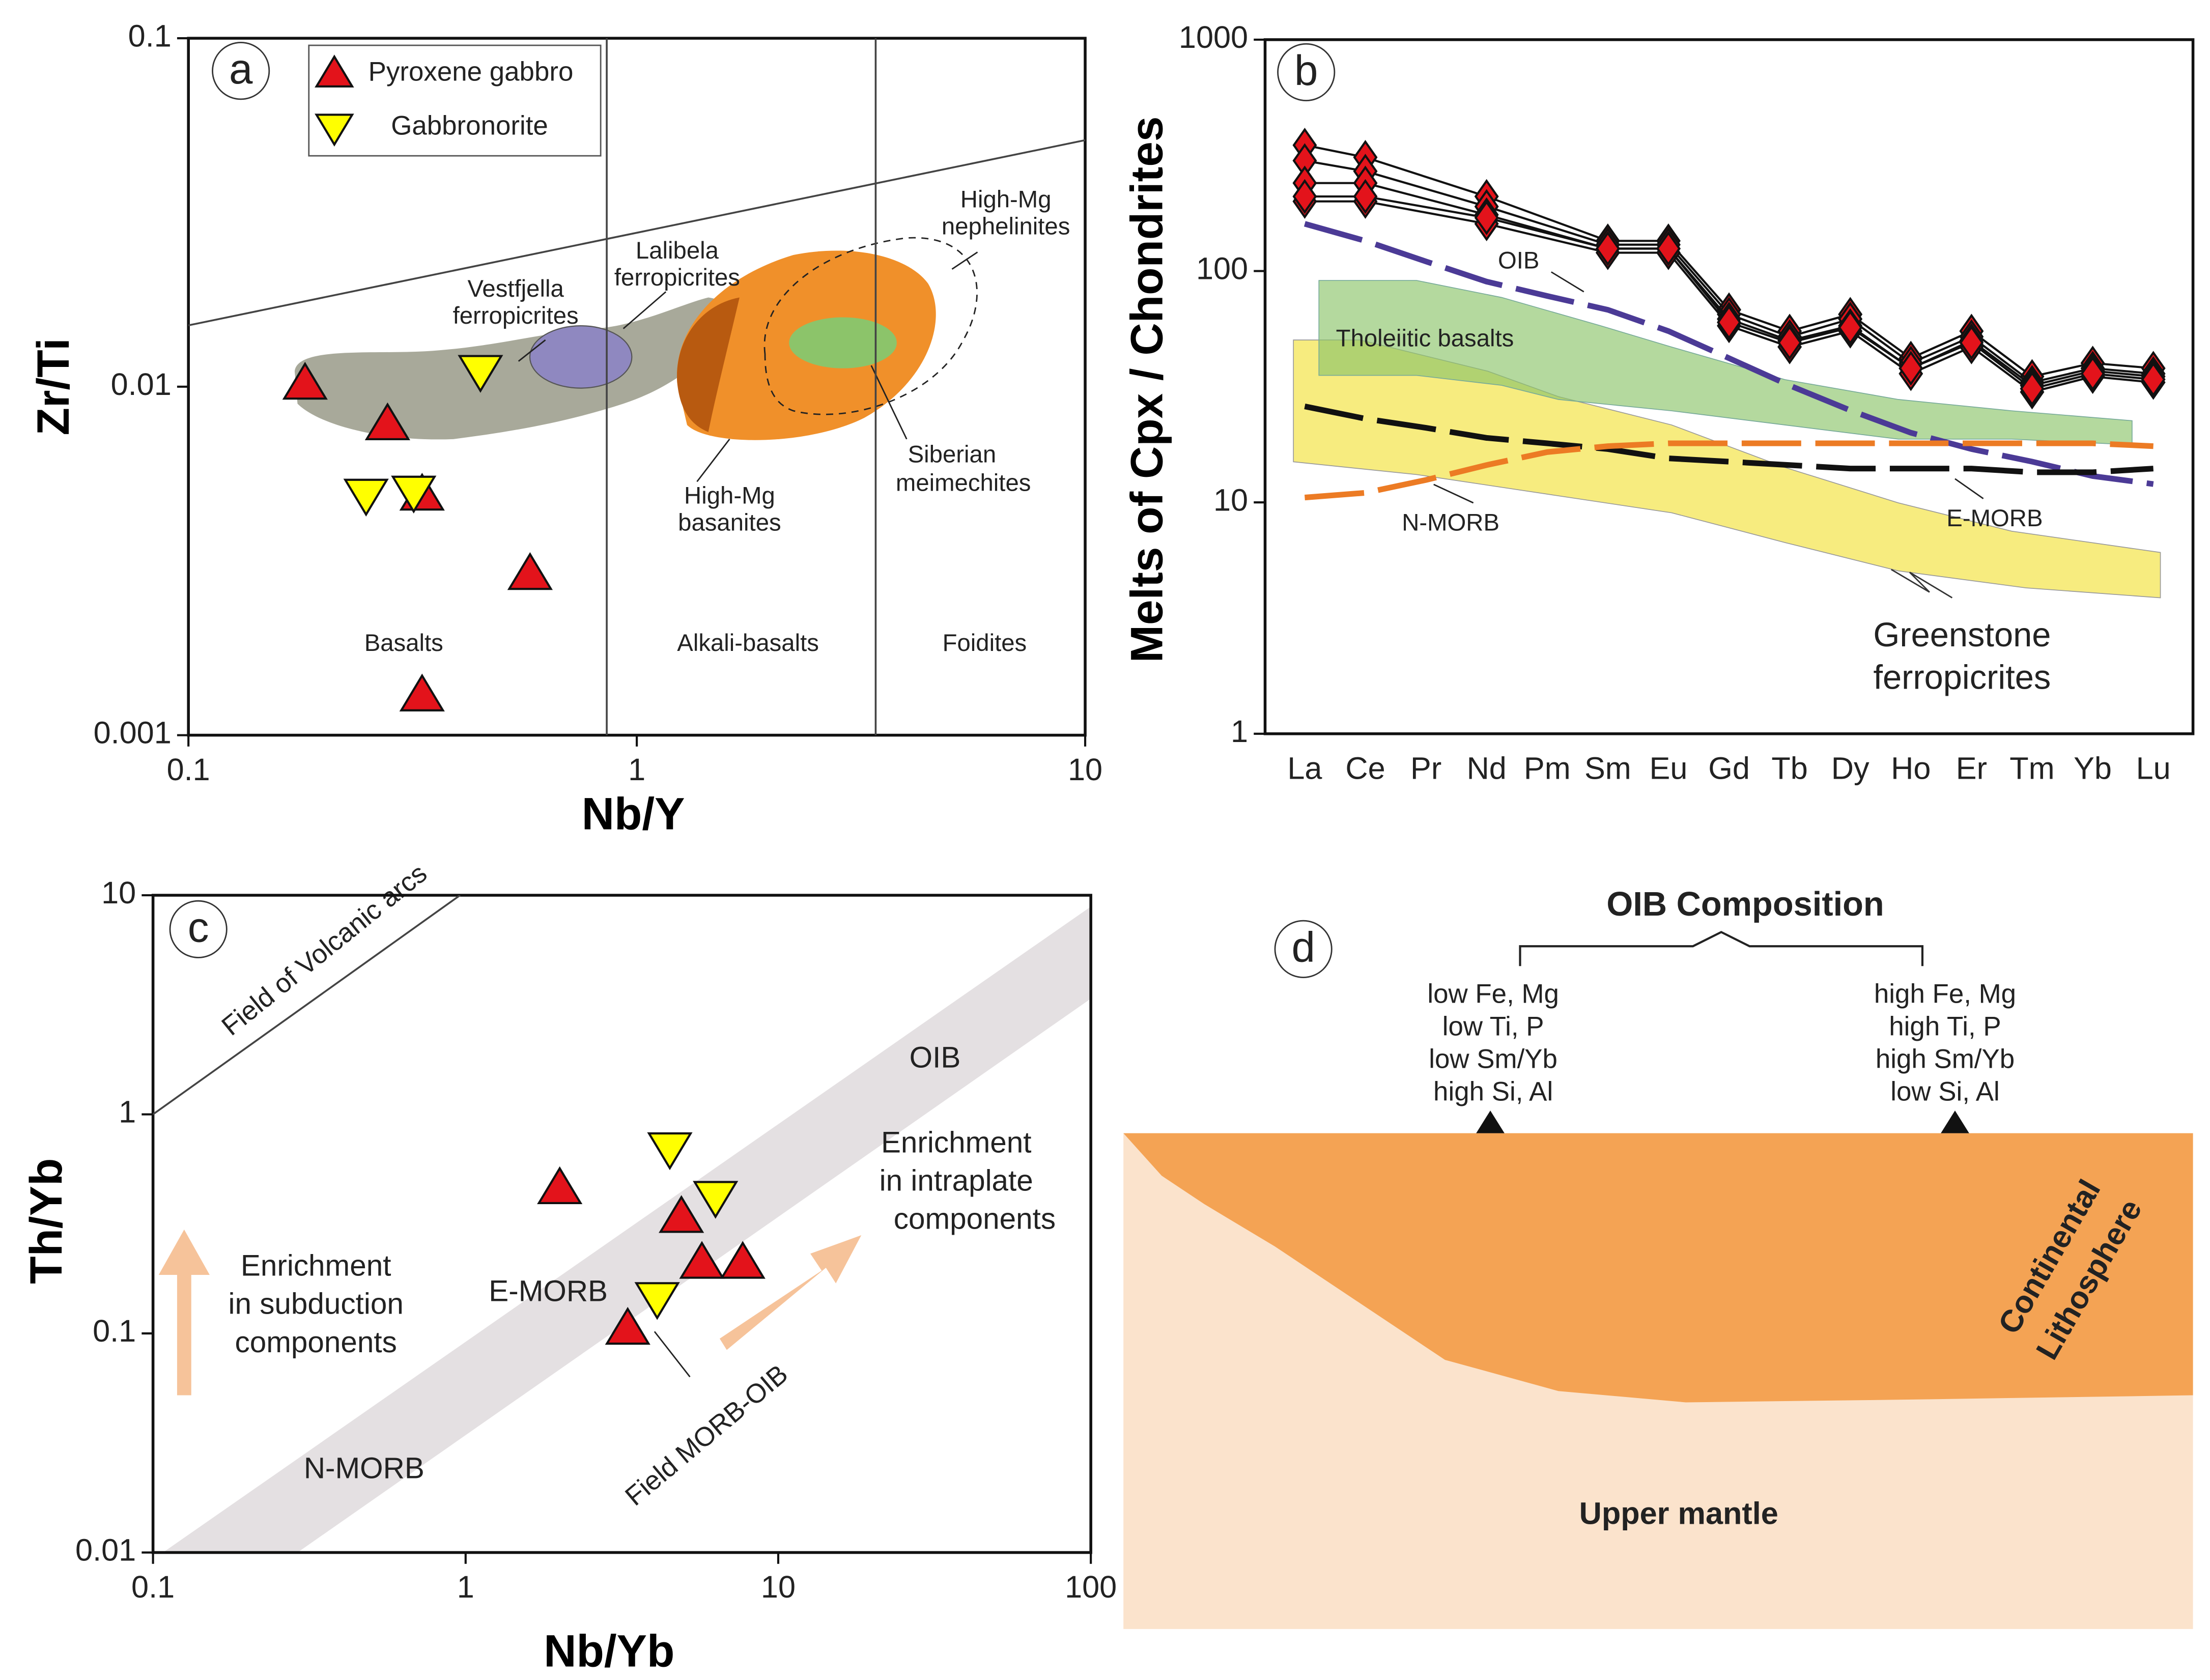 This screenshot has width=2210, height=1680. What do you see at coordinates (1365, 768) in the screenshot?
I see `x-tick-label: Ce` at bounding box center [1365, 768].